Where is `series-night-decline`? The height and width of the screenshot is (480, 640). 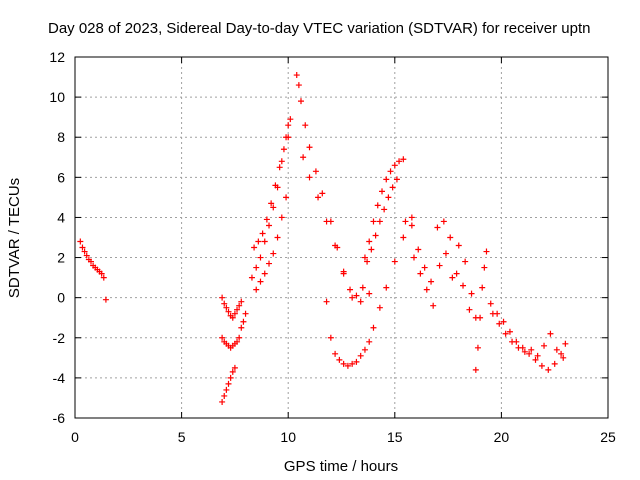
series-night-decline is located at coordinates (528, 336).